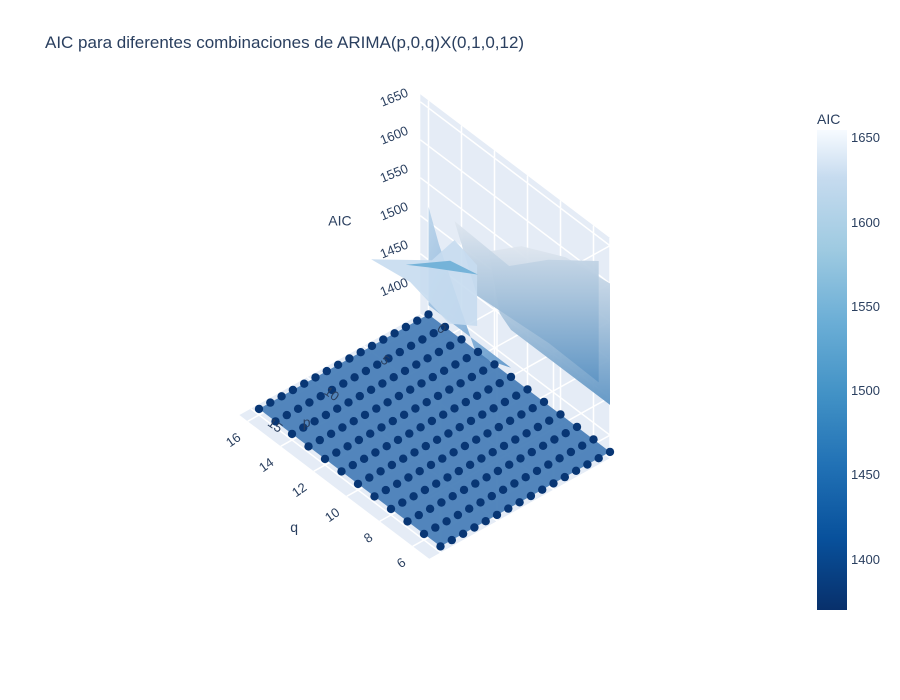 This screenshot has height=700, width=900. What do you see at coordinates (339, 221) in the screenshot?
I see `z-axis-title: AIC` at bounding box center [339, 221].